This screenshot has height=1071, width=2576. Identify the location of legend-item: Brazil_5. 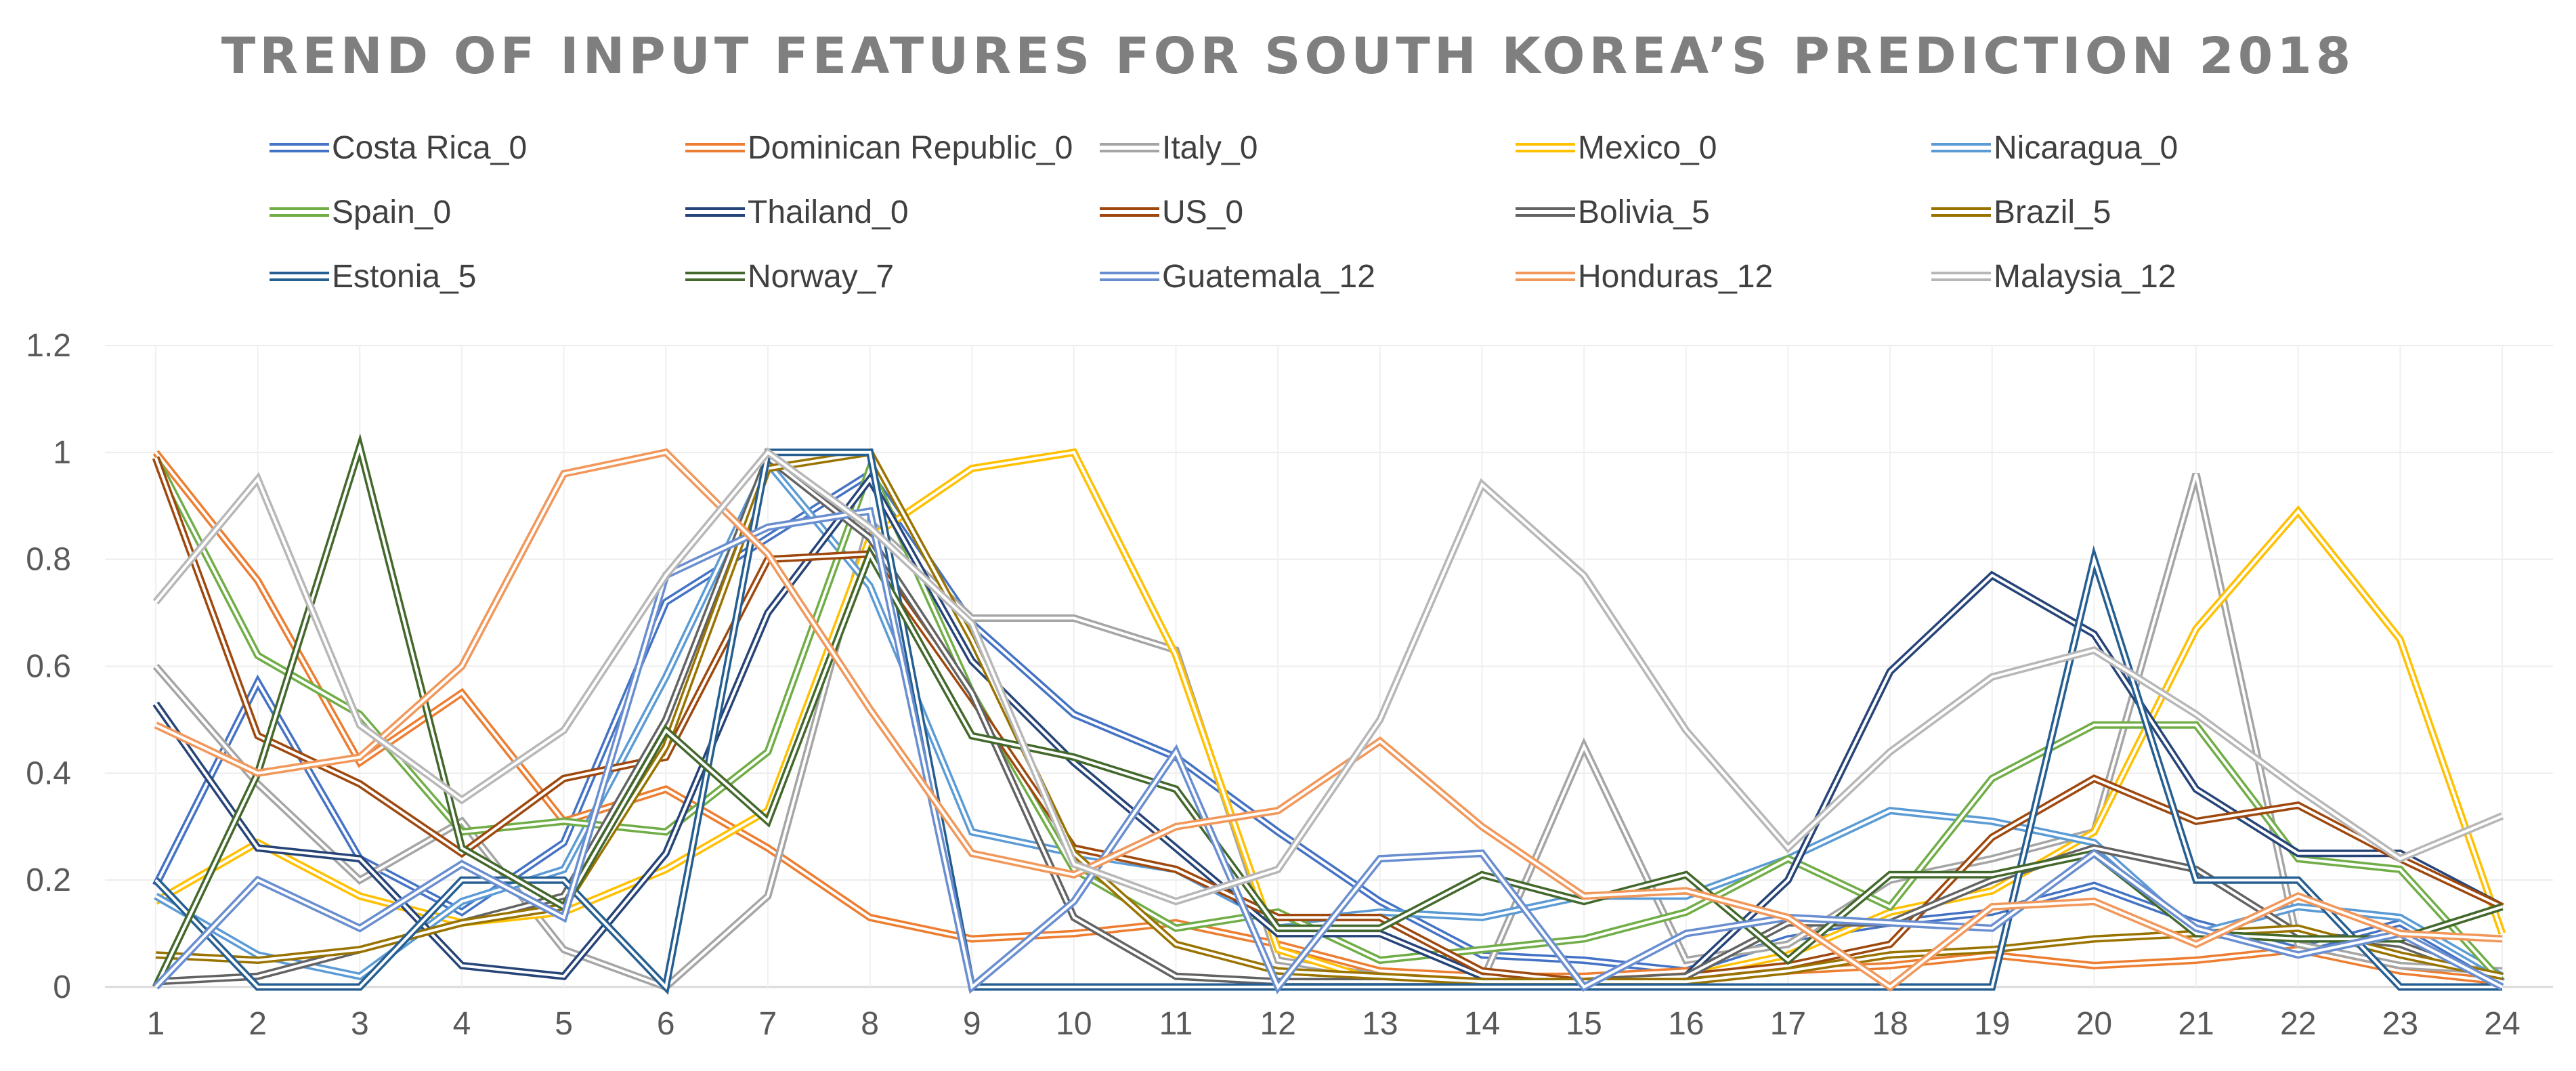
(2021, 212).